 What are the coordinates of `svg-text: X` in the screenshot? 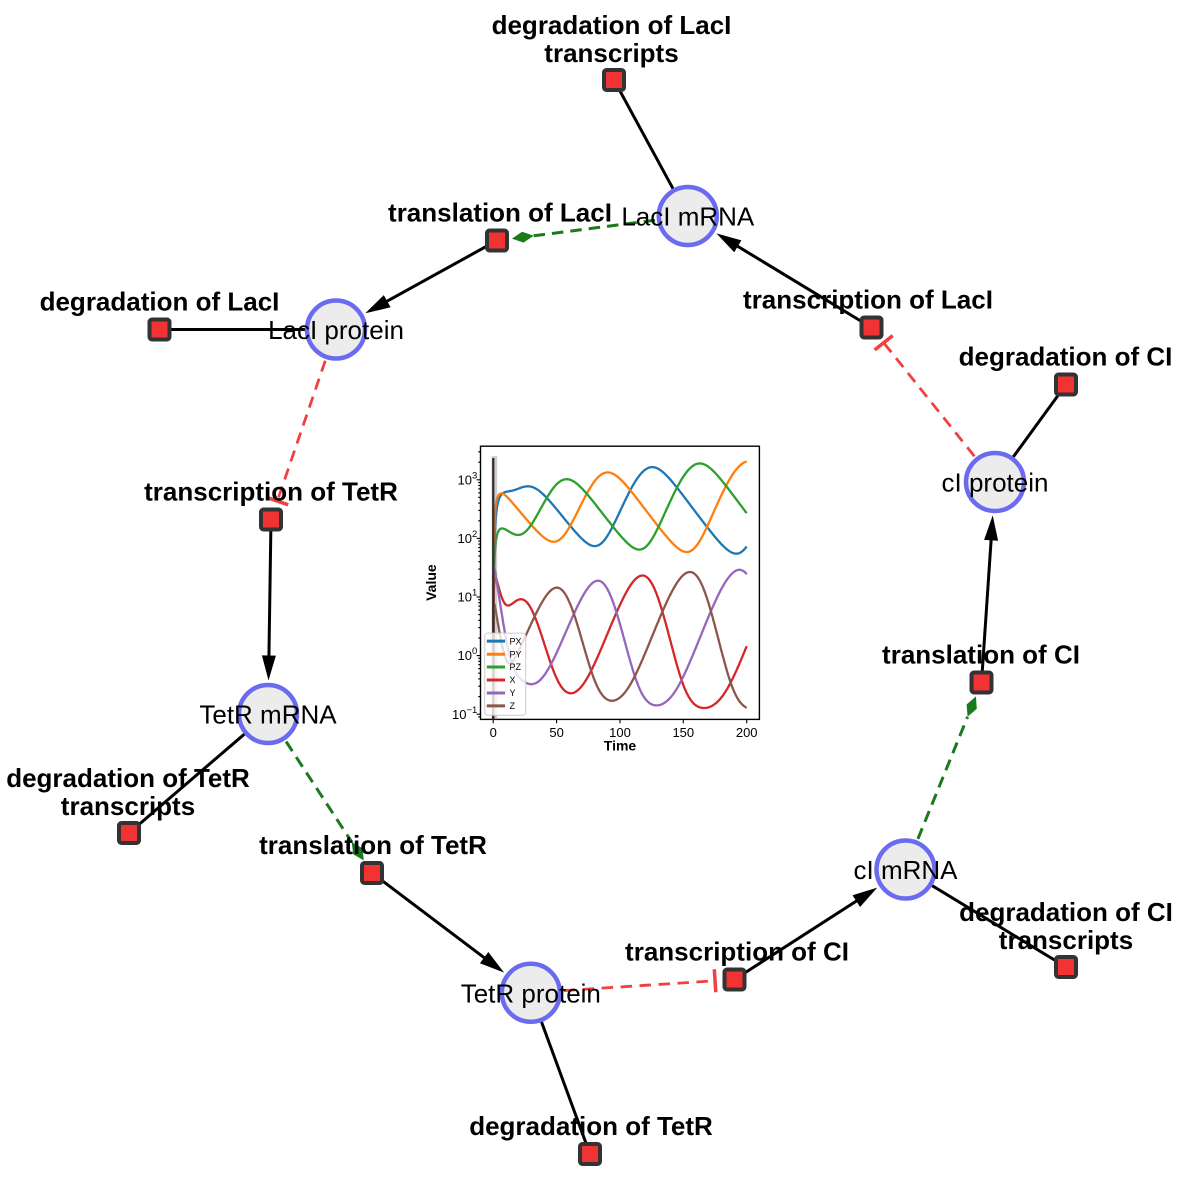 It's located at (513, 680).